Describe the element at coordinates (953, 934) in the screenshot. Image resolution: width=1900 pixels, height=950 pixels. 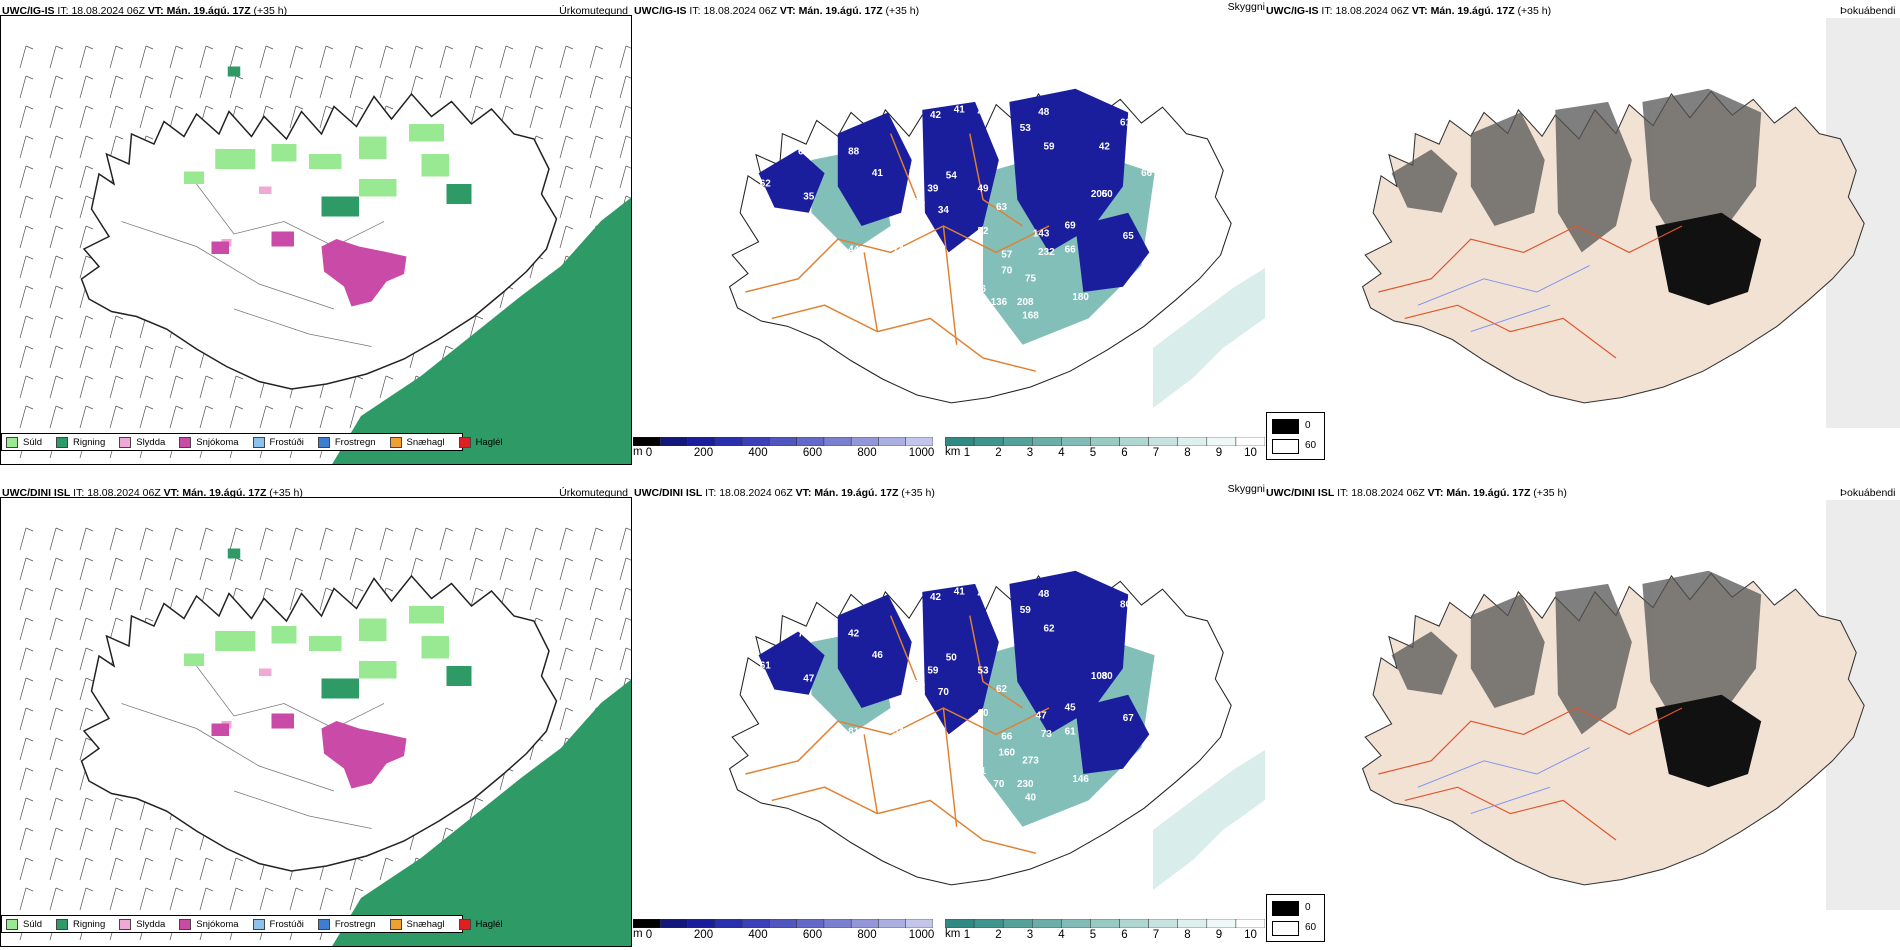
I see `visibility-unit: km` at that location.